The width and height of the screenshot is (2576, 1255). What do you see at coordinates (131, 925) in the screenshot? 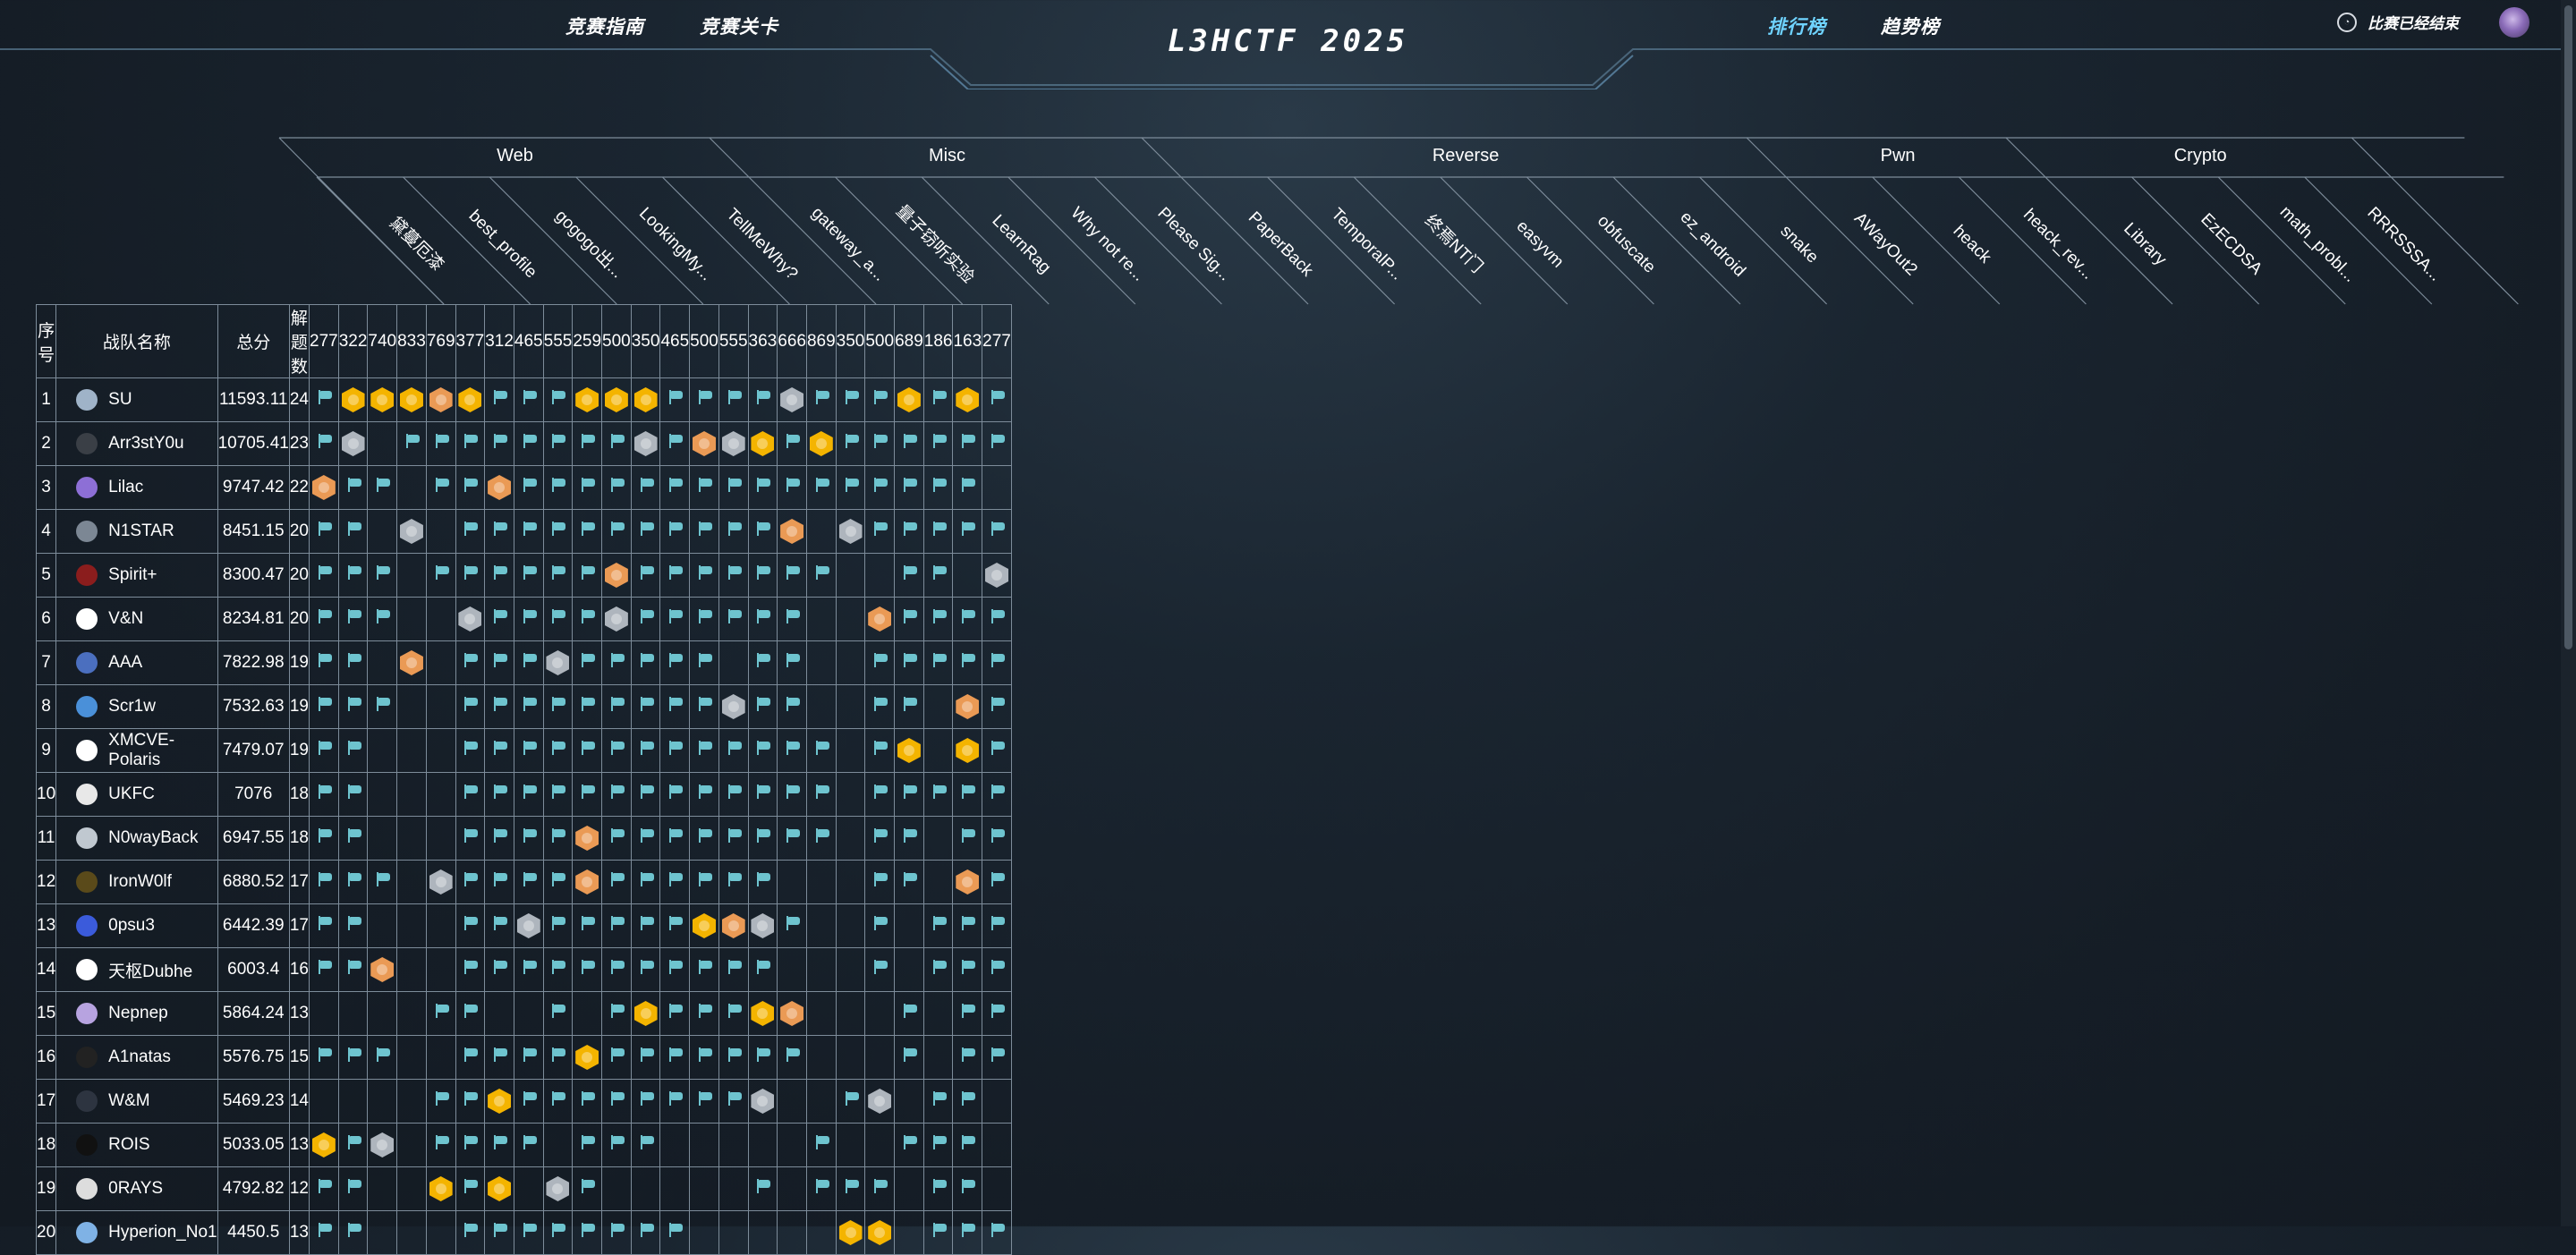
I see `team-name: 0psu3` at bounding box center [131, 925].